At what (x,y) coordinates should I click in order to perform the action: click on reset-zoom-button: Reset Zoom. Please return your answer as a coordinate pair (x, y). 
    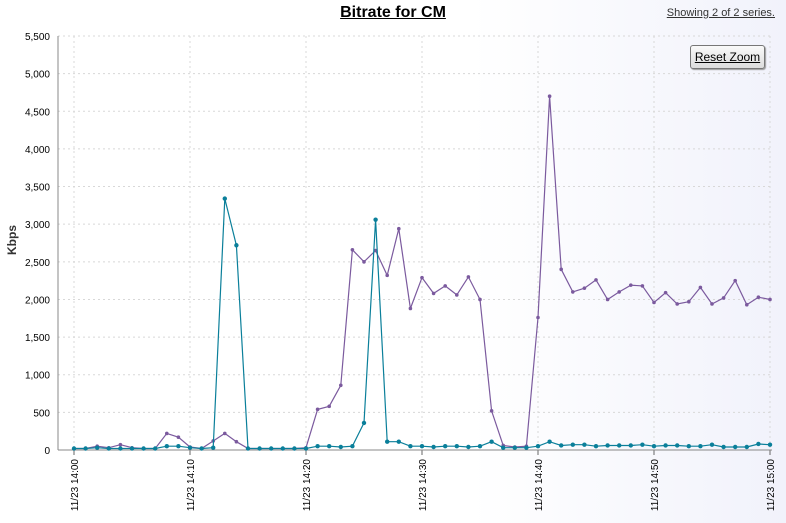
    Looking at the image, I should click on (727, 57).